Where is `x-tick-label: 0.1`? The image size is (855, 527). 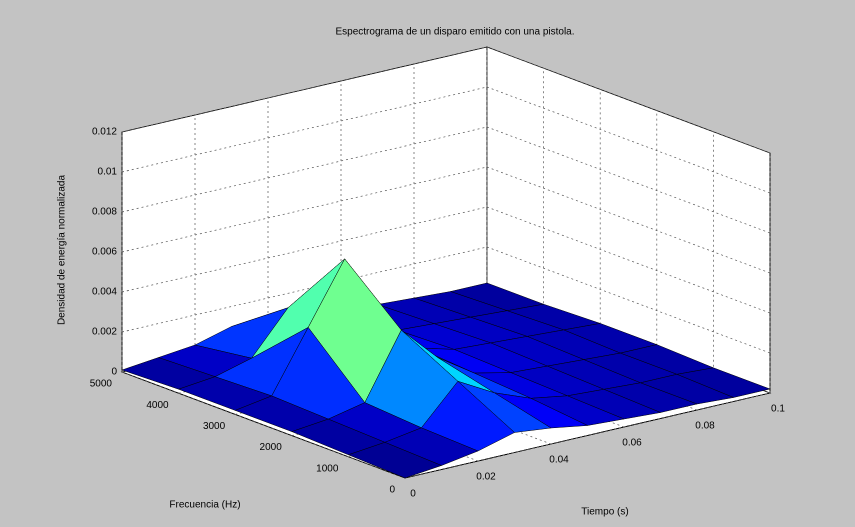
x-tick-label: 0.1 is located at coordinates (778, 409).